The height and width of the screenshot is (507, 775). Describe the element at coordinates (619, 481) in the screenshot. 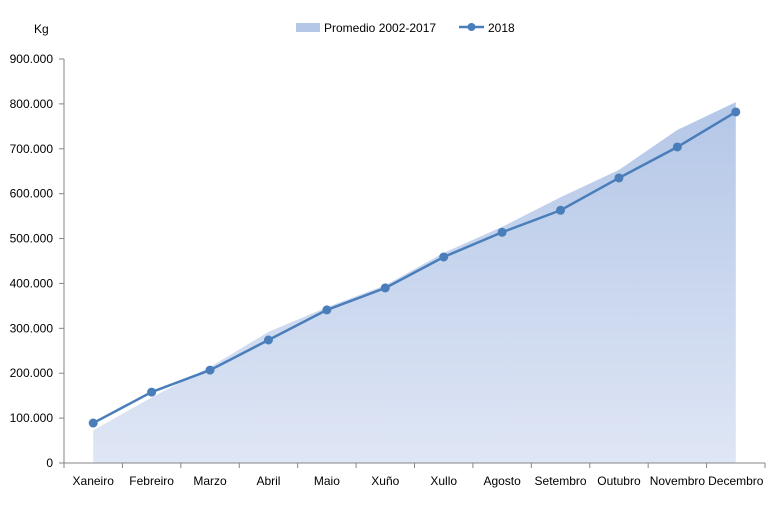

I see `x-tick-label: Outubro` at that location.